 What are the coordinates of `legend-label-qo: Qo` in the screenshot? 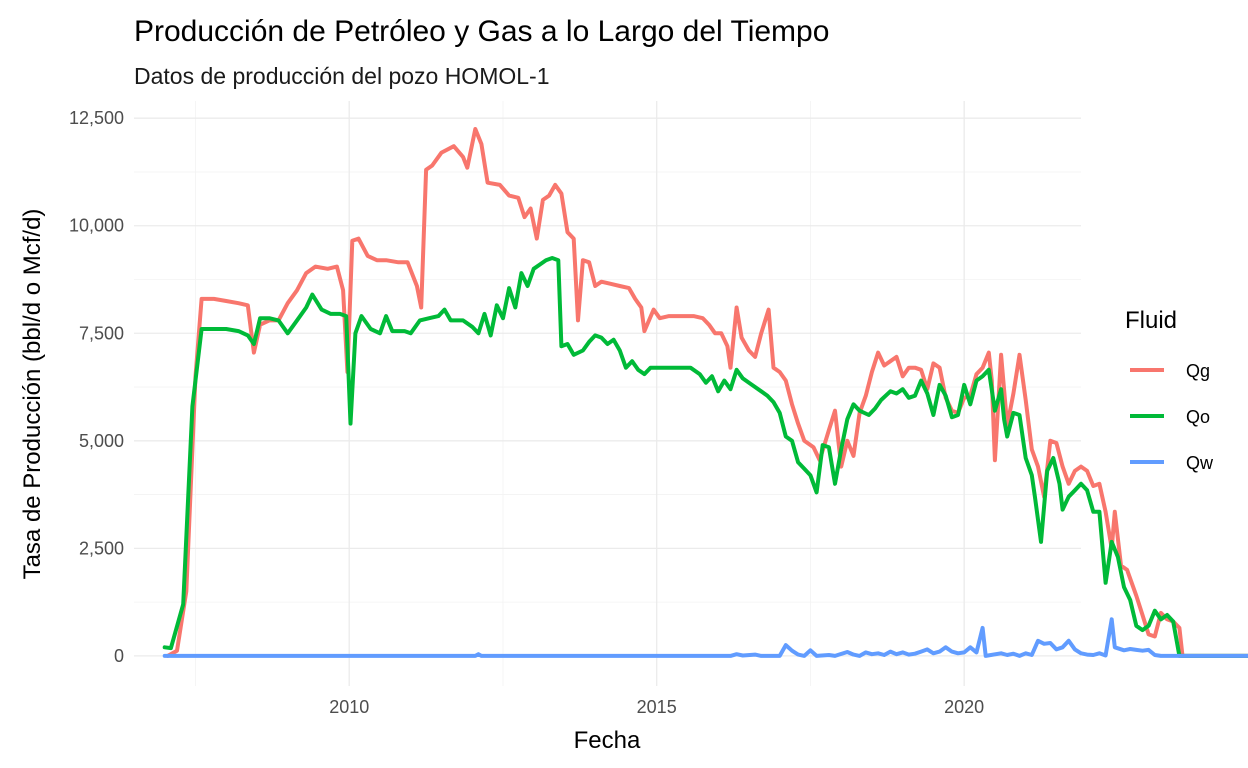 It's located at (1198, 417).